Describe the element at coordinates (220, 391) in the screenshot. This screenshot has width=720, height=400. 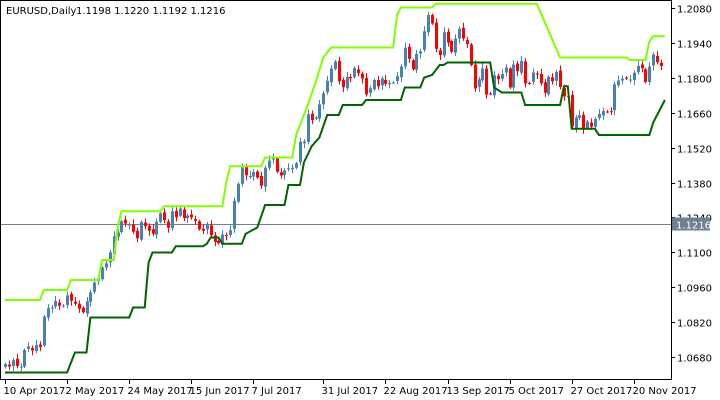
I see `x-tick-label: 15 Jun 2017` at that location.